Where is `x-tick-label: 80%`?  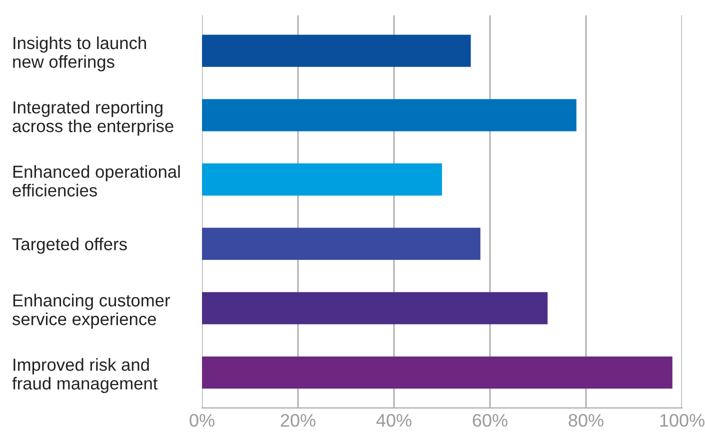
x-tick-label: 80% is located at coordinates (586, 420).